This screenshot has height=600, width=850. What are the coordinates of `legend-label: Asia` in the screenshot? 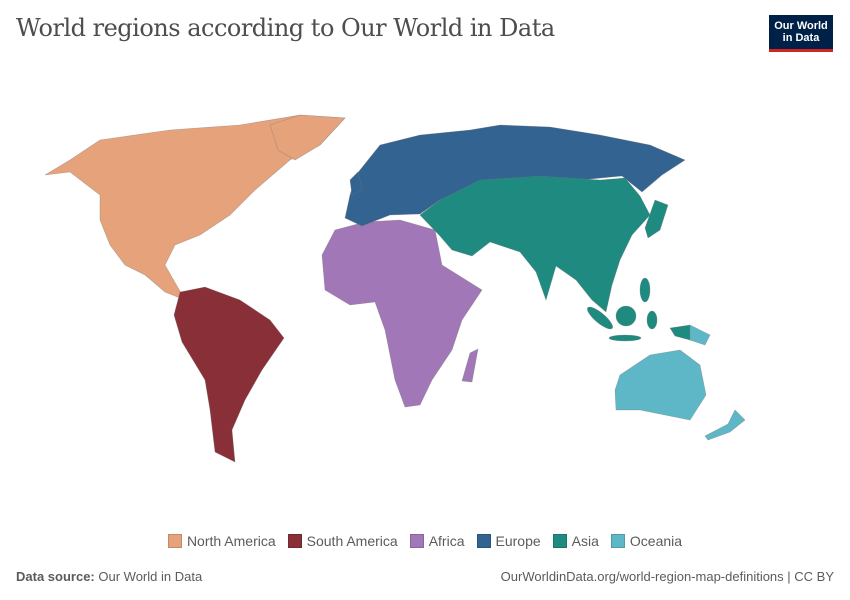 It's located at (585, 541).